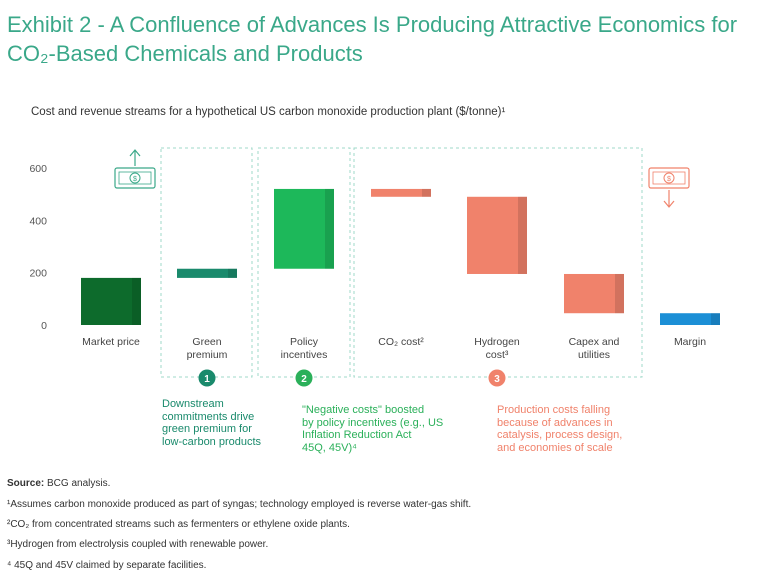 The image size is (768, 586). I want to click on category-label: incentives, so click(304, 355).